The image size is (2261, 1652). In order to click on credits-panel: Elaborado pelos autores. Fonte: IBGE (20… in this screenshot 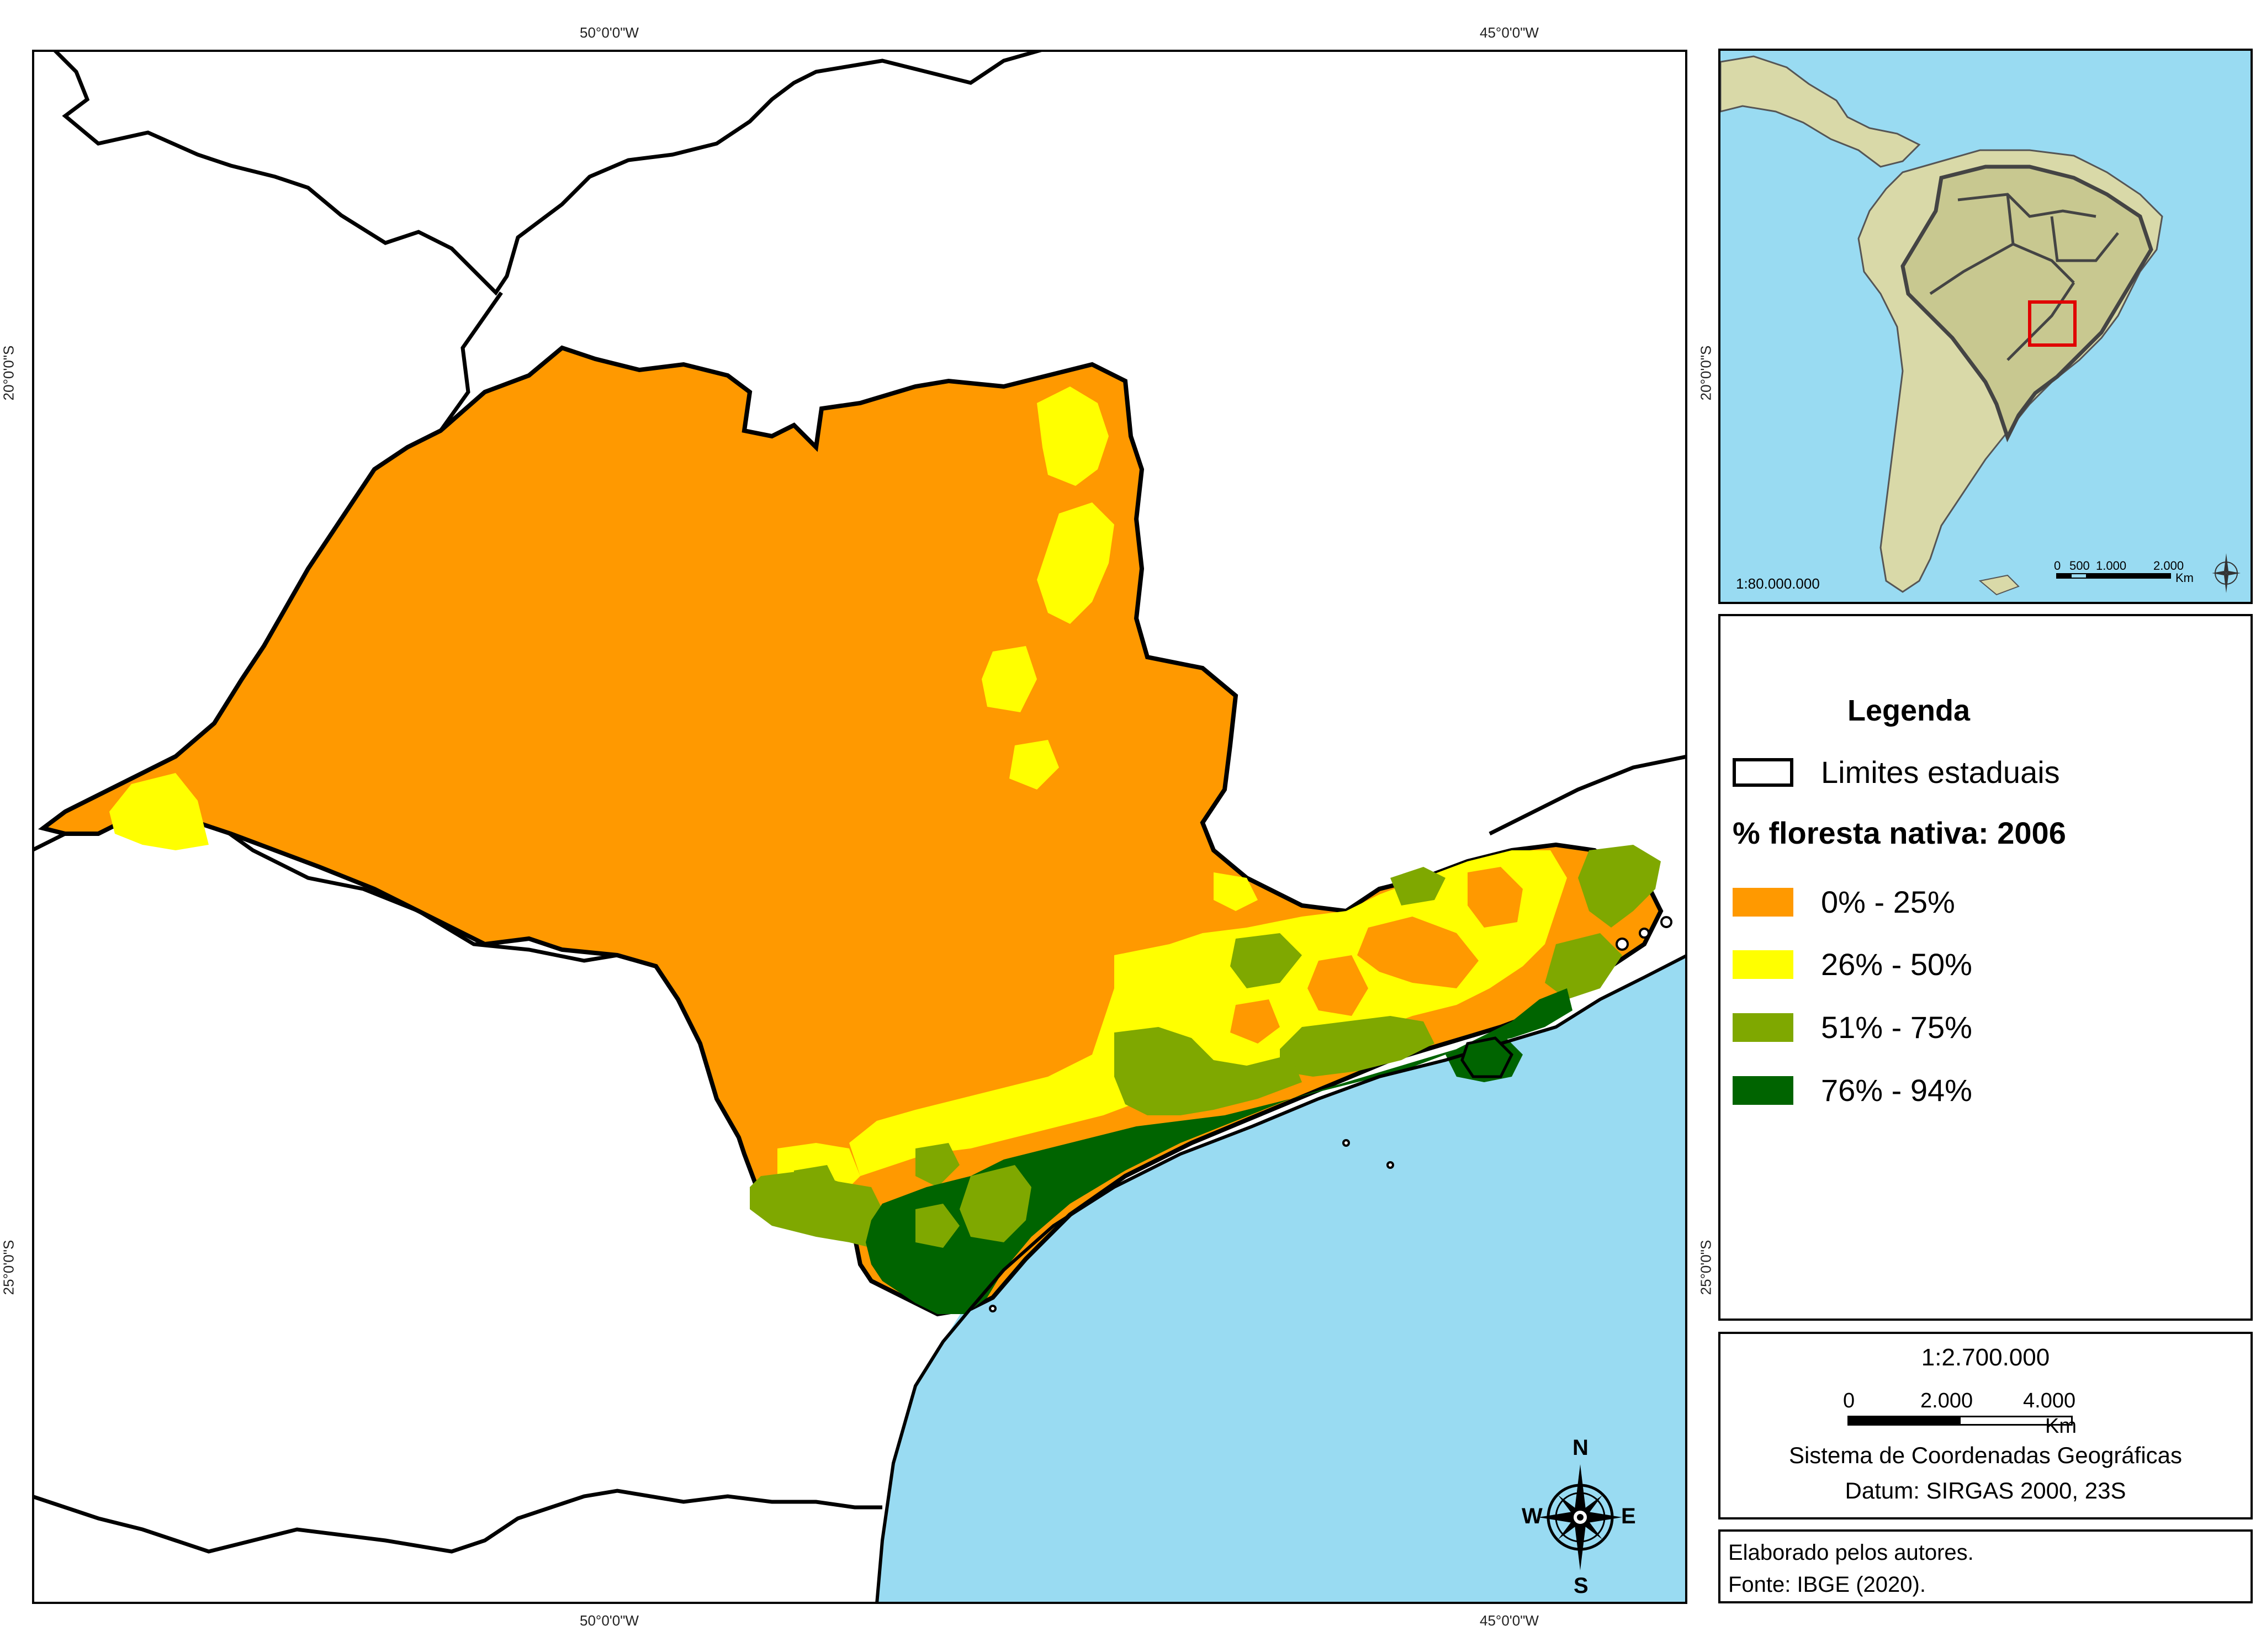, I will do `click(1986, 1566)`.